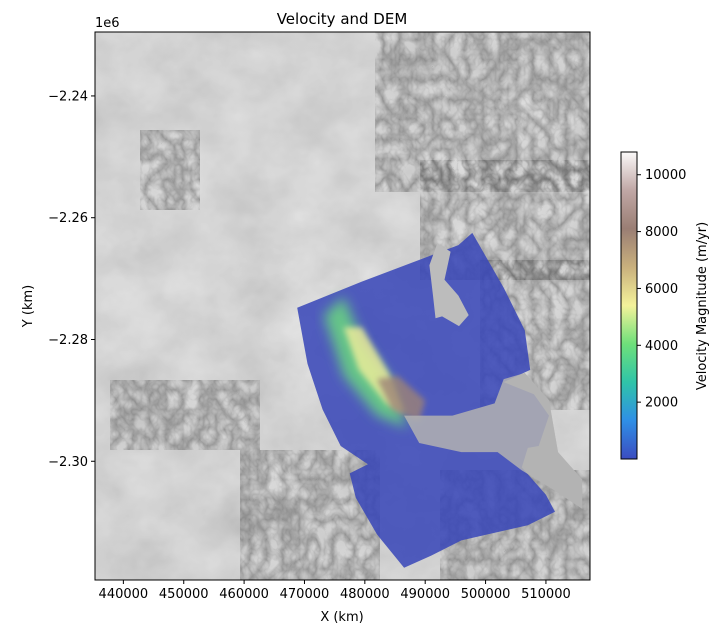 The width and height of the screenshot is (727, 638). I want to click on x-tick-label: 470000, so click(305, 594).